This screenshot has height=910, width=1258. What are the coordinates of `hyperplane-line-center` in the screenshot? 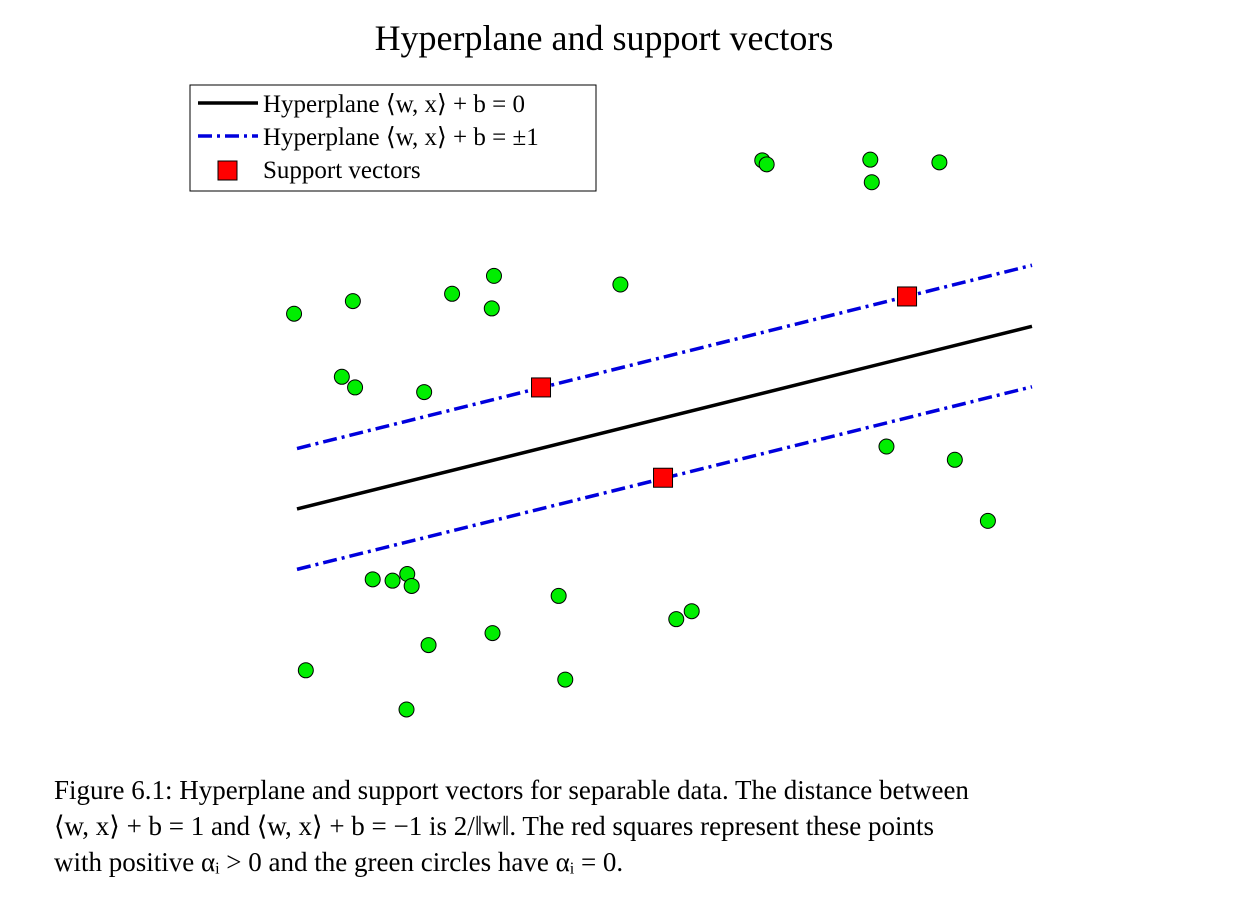 It's located at (664, 417).